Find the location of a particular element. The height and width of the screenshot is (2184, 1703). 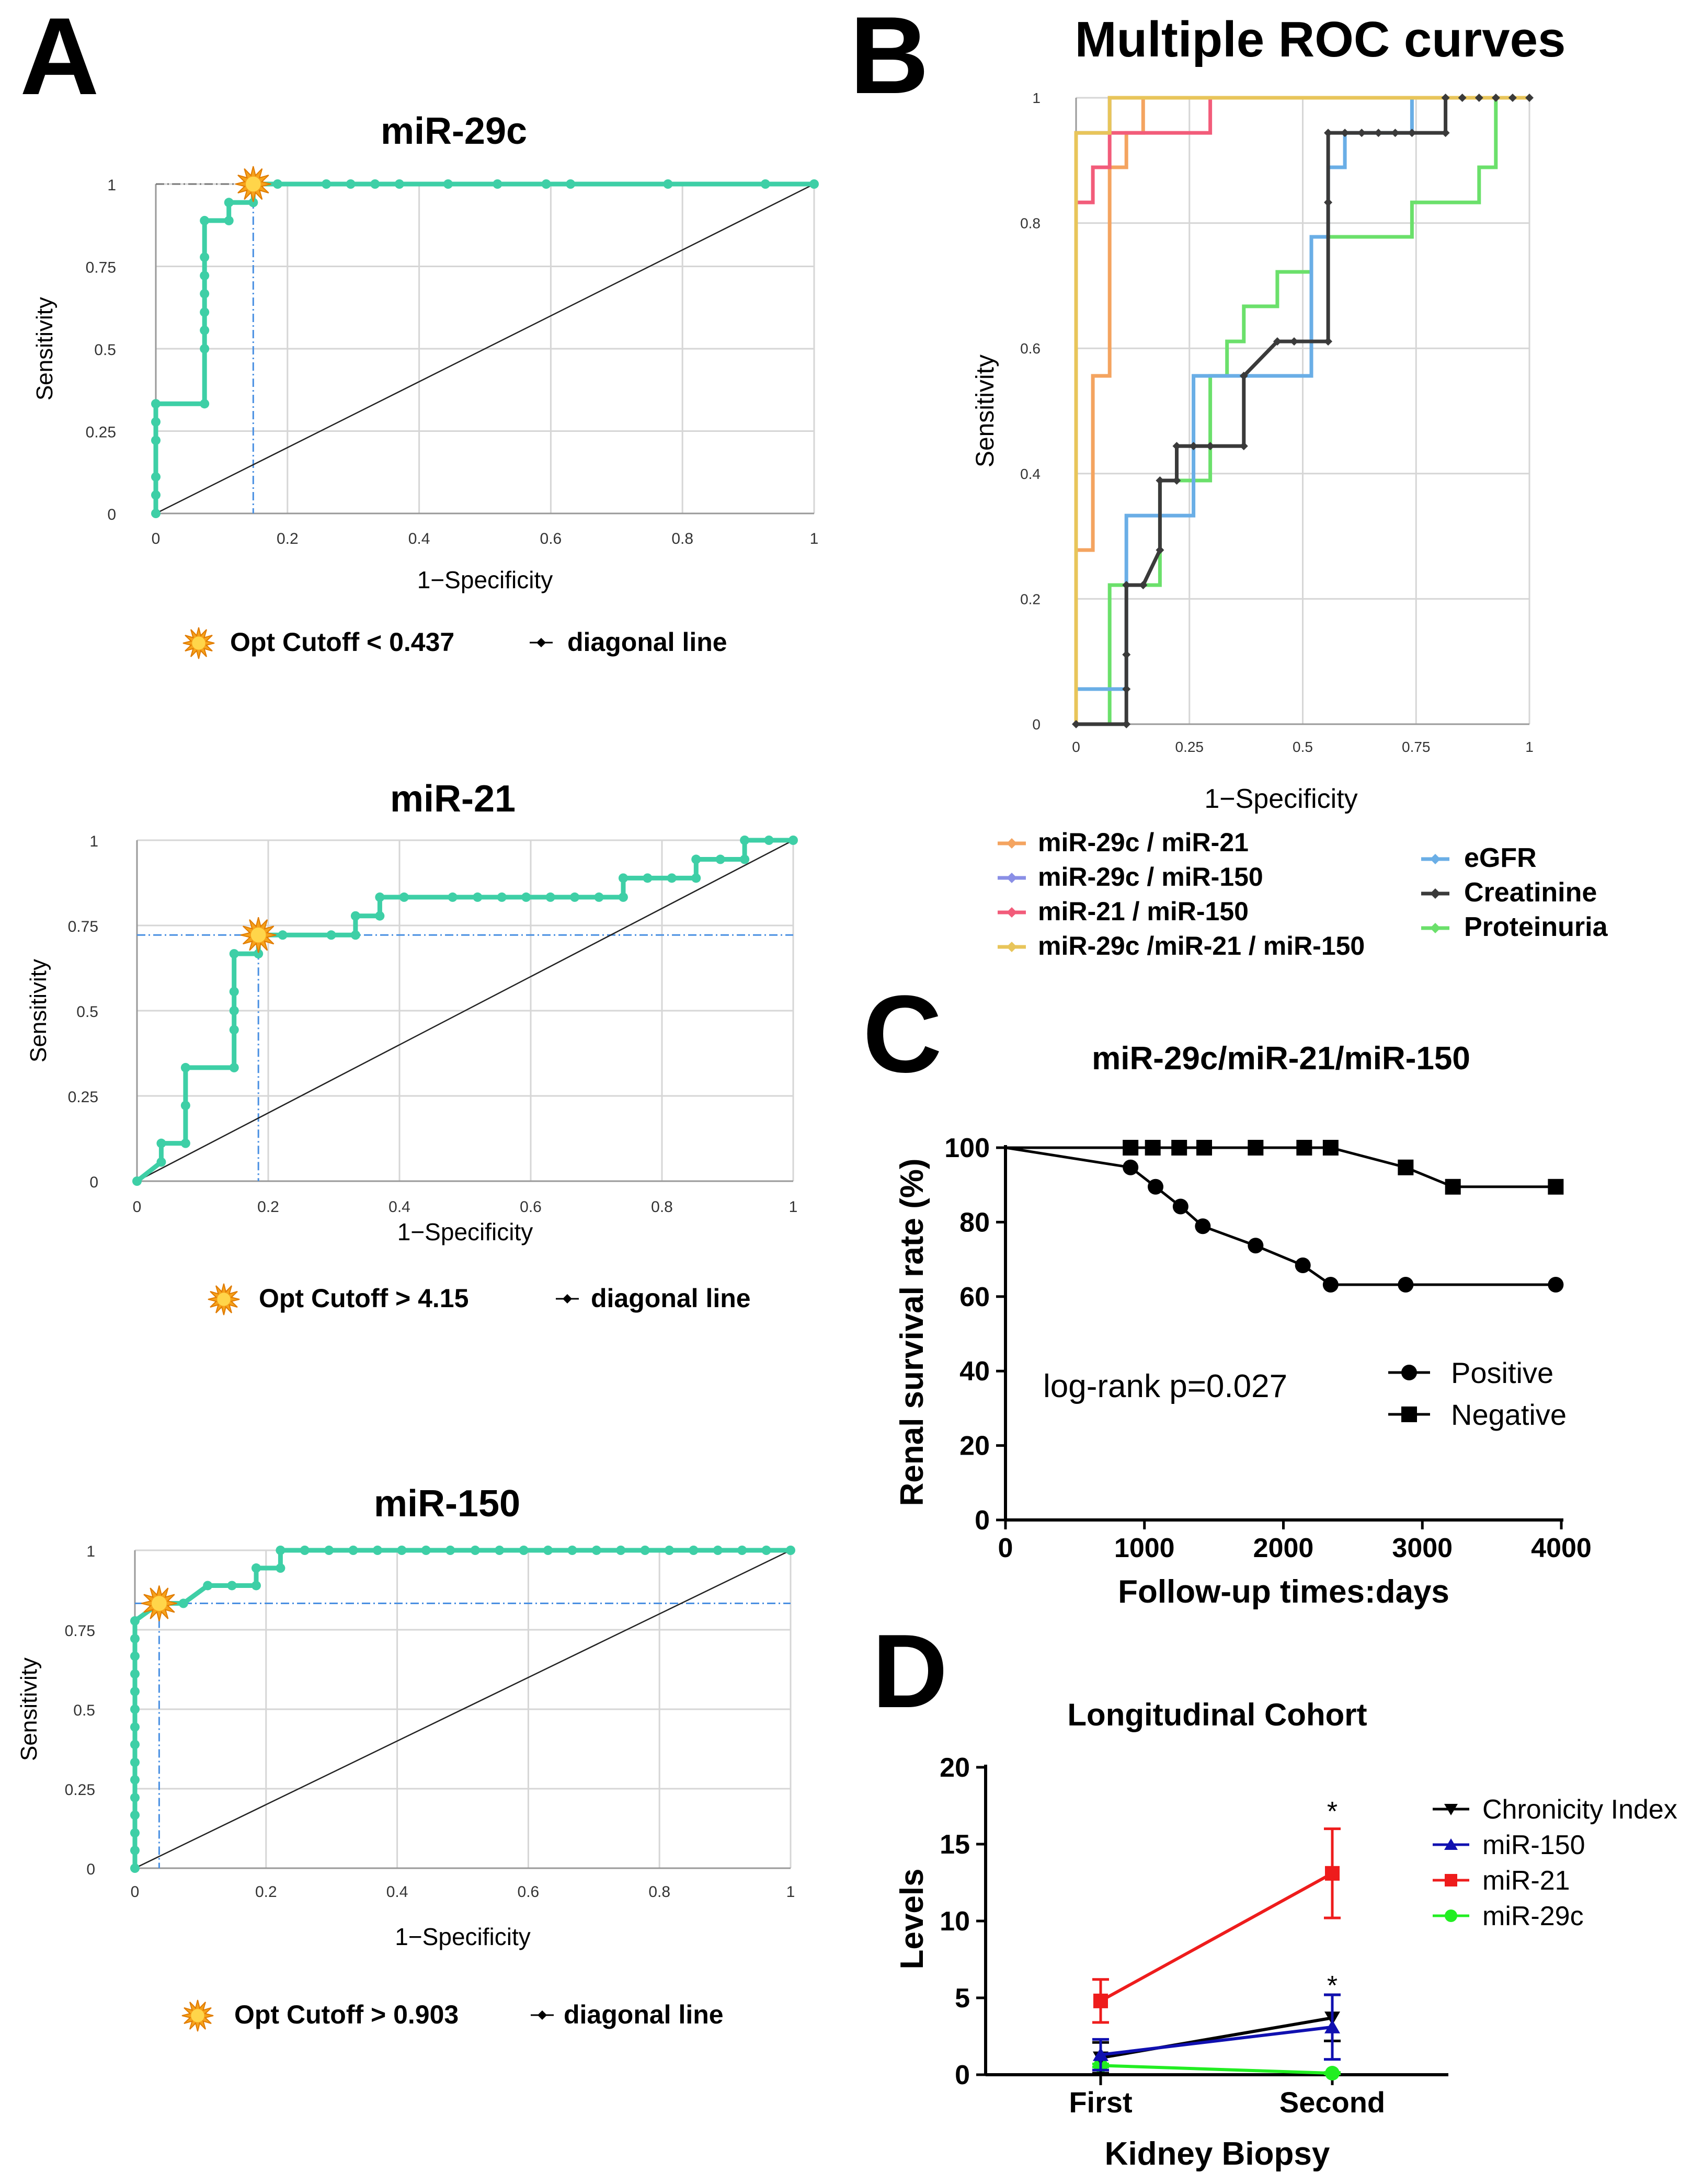

y-axis-label: Levels is located at coordinates (912, 1918).